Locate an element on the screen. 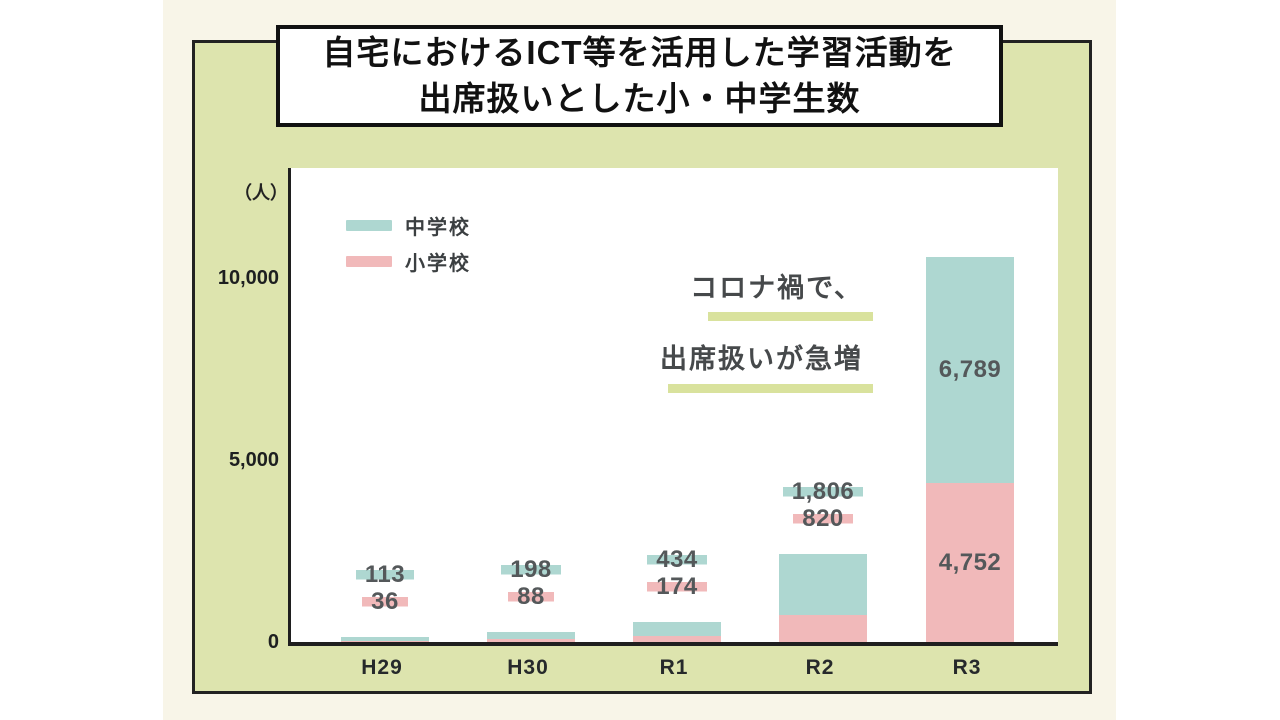 The image size is (1280, 720). bar-R1 is located at coordinates (677, 631).